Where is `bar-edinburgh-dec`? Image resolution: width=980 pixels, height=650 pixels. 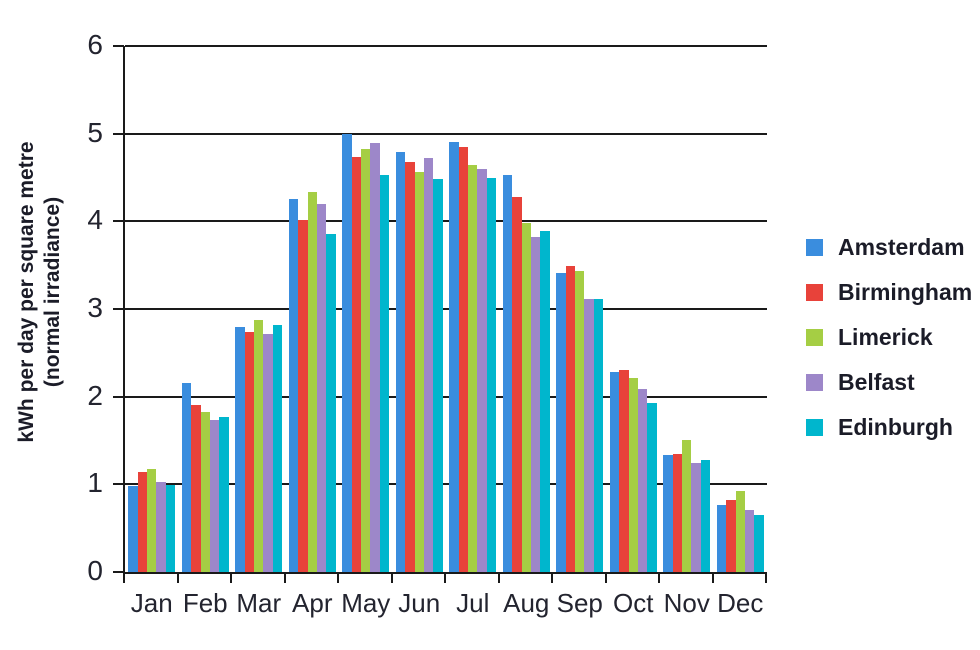 bar-edinburgh-dec is located at coordinates (759, 543).